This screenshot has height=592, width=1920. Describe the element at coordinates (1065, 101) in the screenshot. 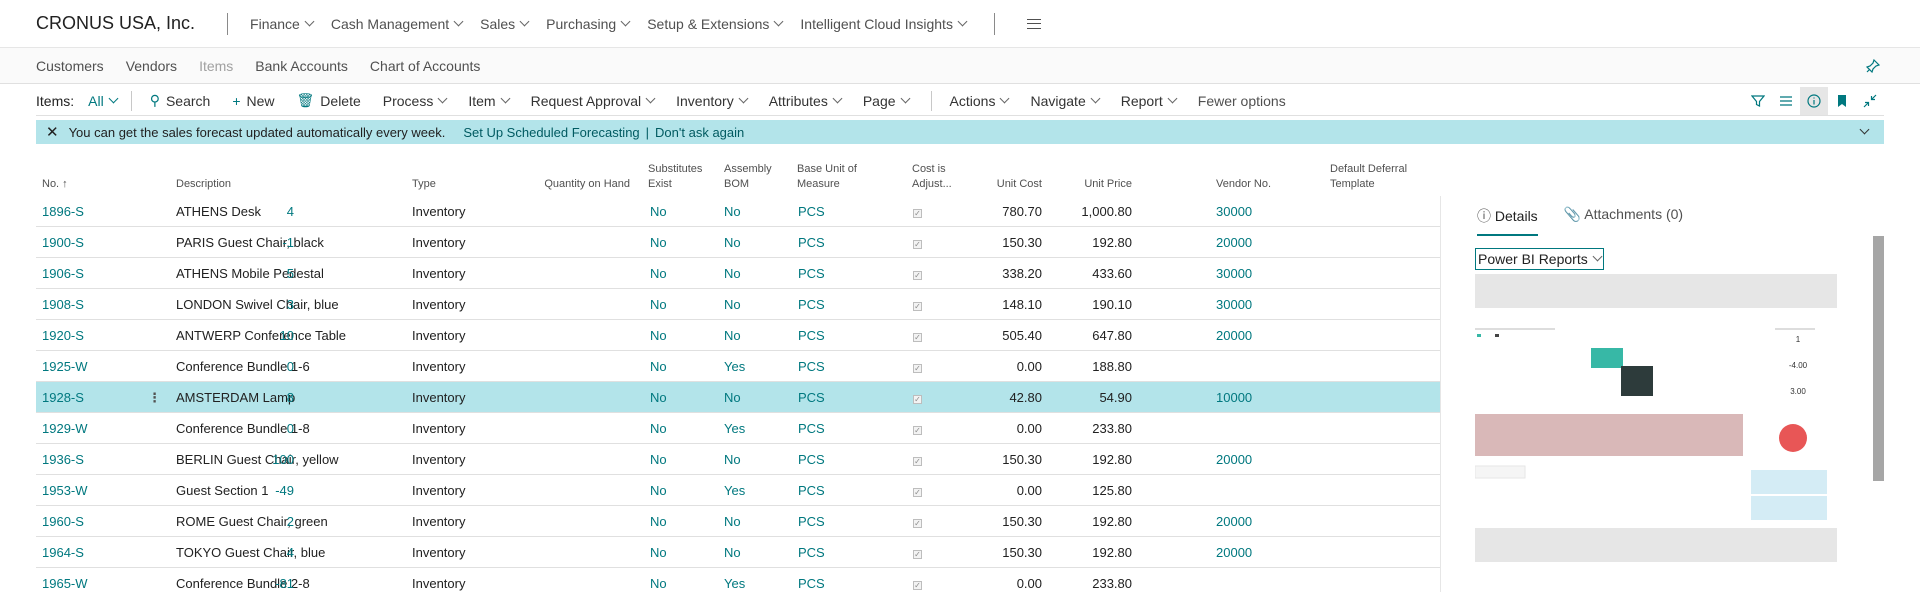

I see `menu-navigate: Navigate` at that location.